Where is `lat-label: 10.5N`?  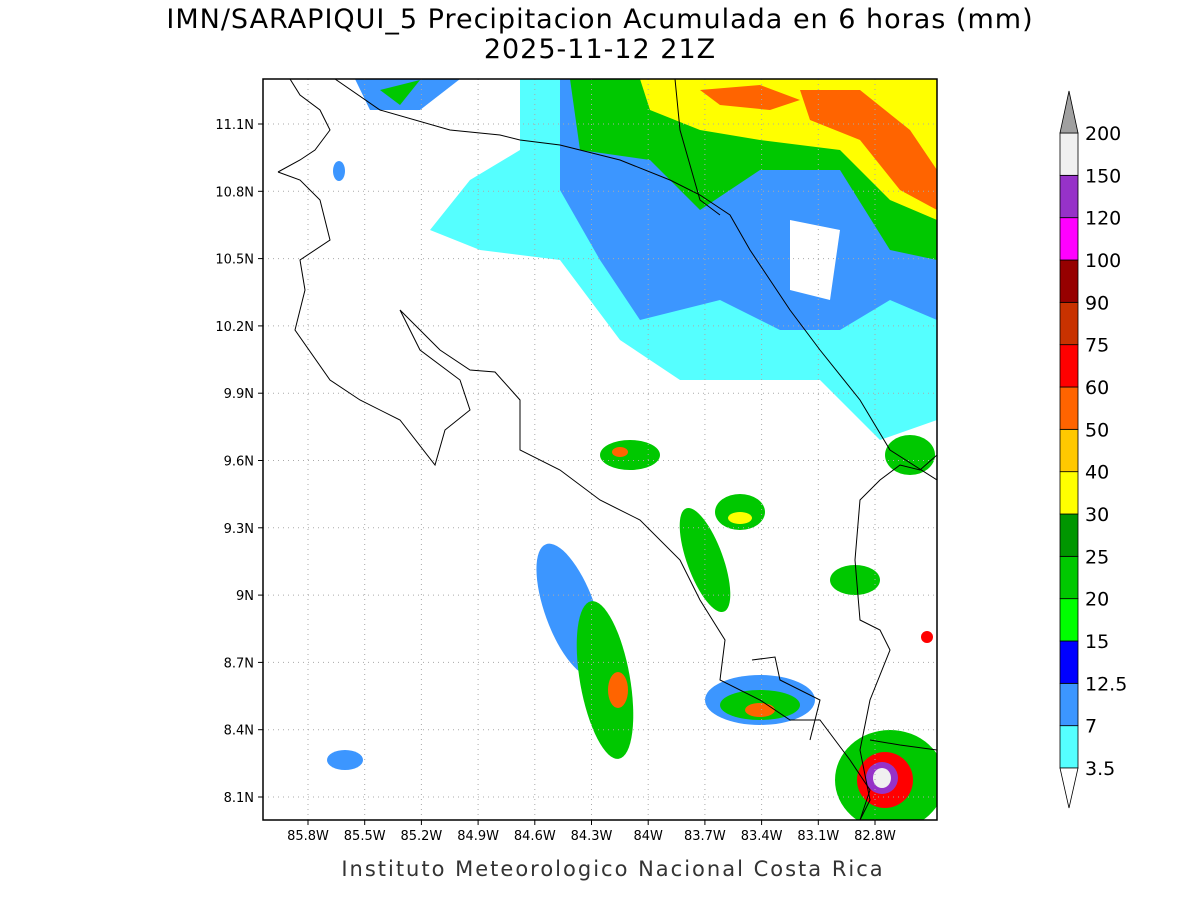
lat-label: 10.5N is located at coordinates (234, 260).